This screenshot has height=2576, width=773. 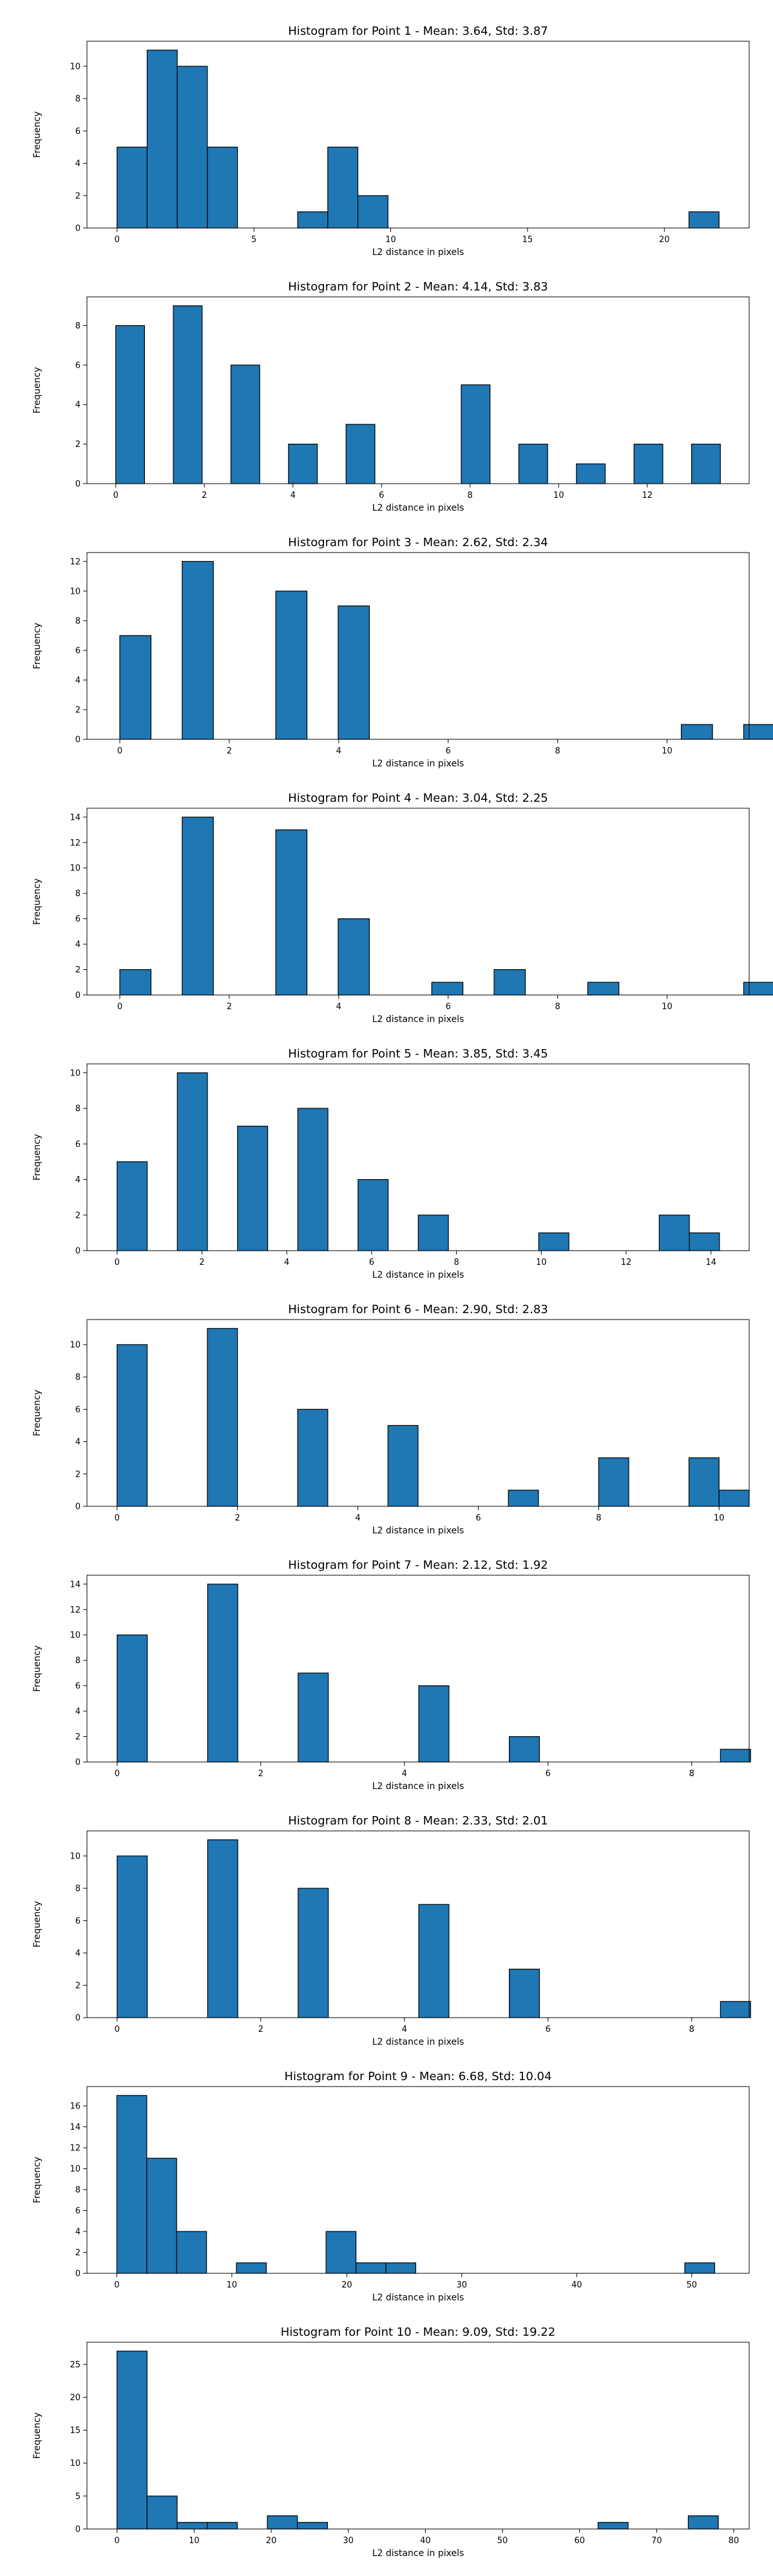 What do you see at coordinates (78, 2496) in the screenshot?
I see `y-tick-label: 5` at bounding box center [78, 2496].